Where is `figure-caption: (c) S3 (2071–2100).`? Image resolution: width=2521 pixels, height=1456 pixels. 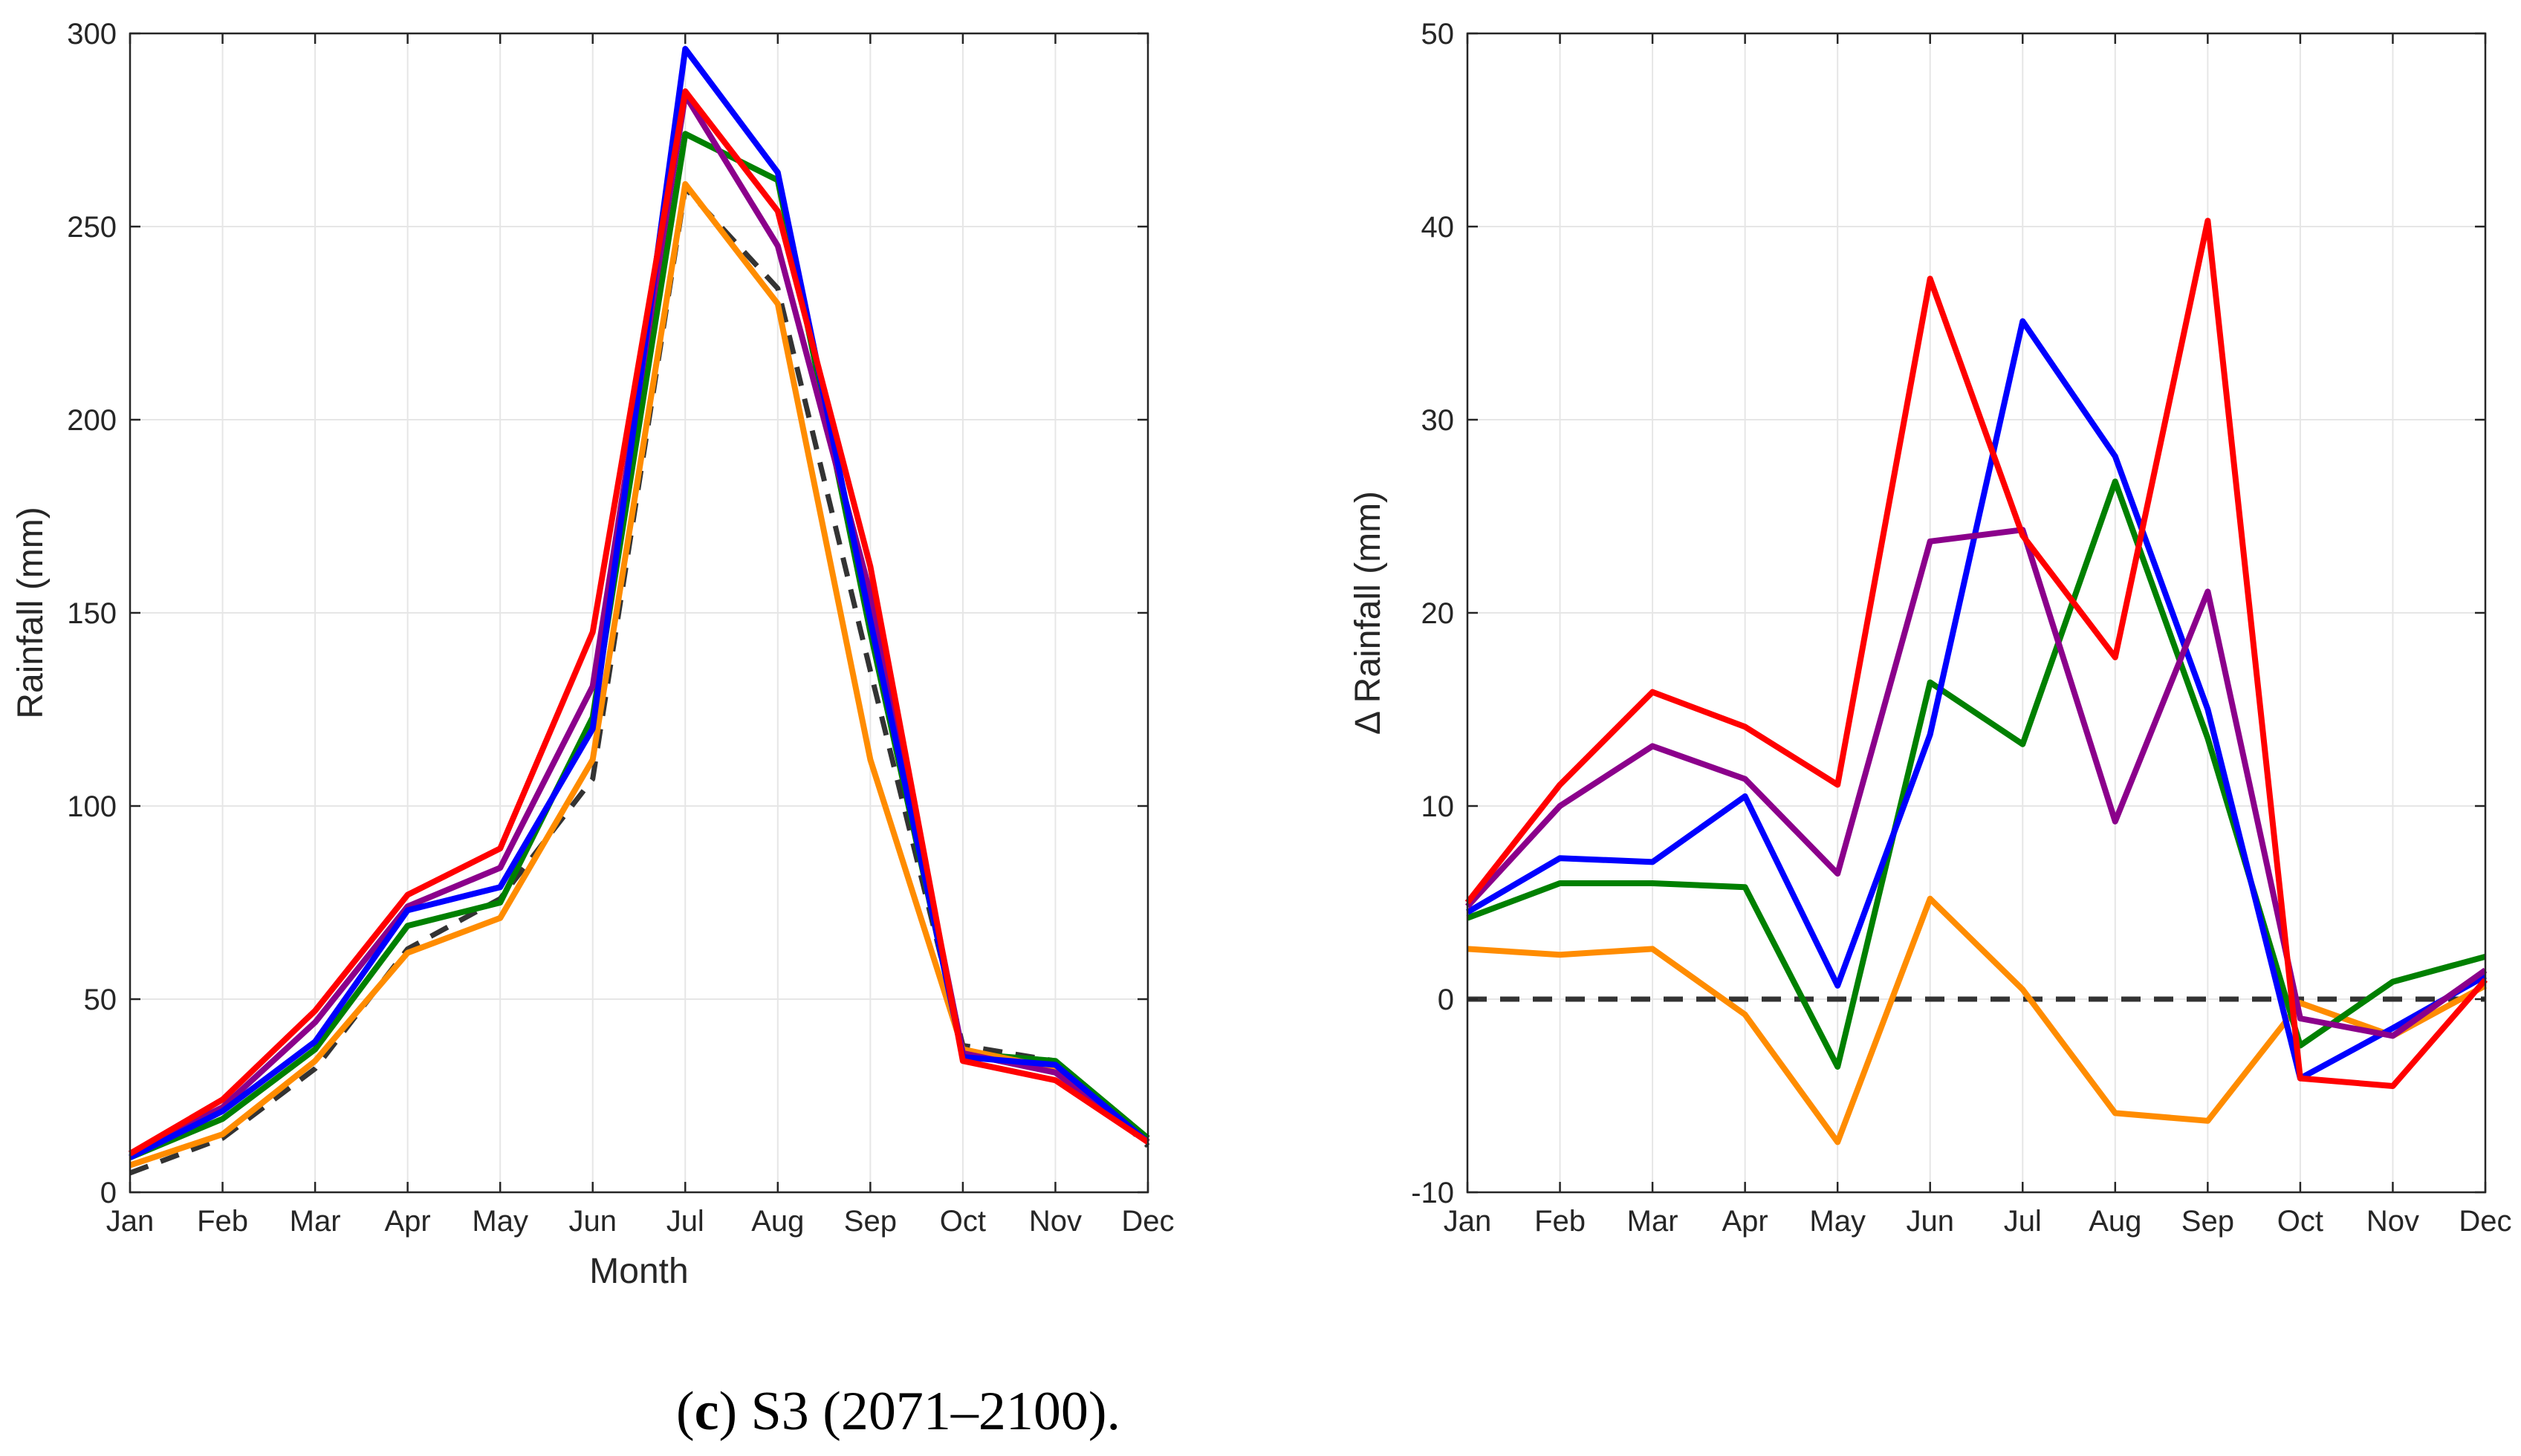 figure-caption: (c) S3 (2071–2100). is located at coordinates (898, 1412).